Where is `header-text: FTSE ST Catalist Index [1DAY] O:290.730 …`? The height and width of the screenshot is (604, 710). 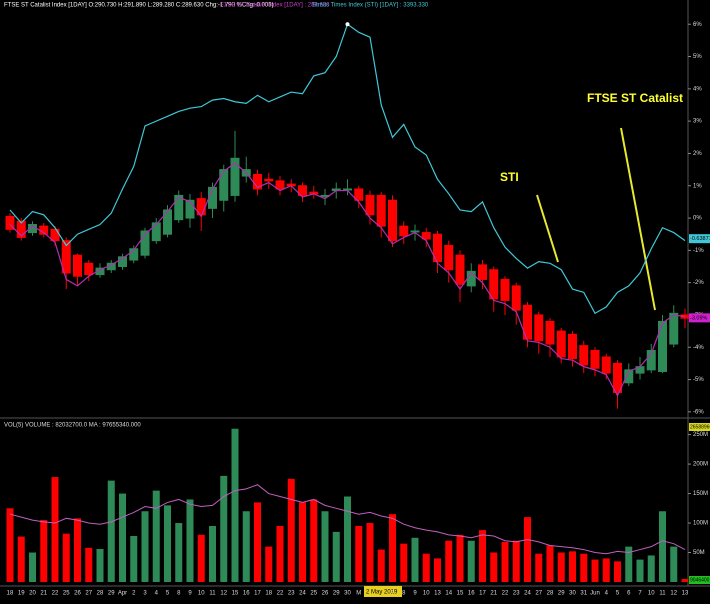
header-text: FTSE ST Catalist Index [1DAY] O:290.730 … is located at coordinates (139, 6).